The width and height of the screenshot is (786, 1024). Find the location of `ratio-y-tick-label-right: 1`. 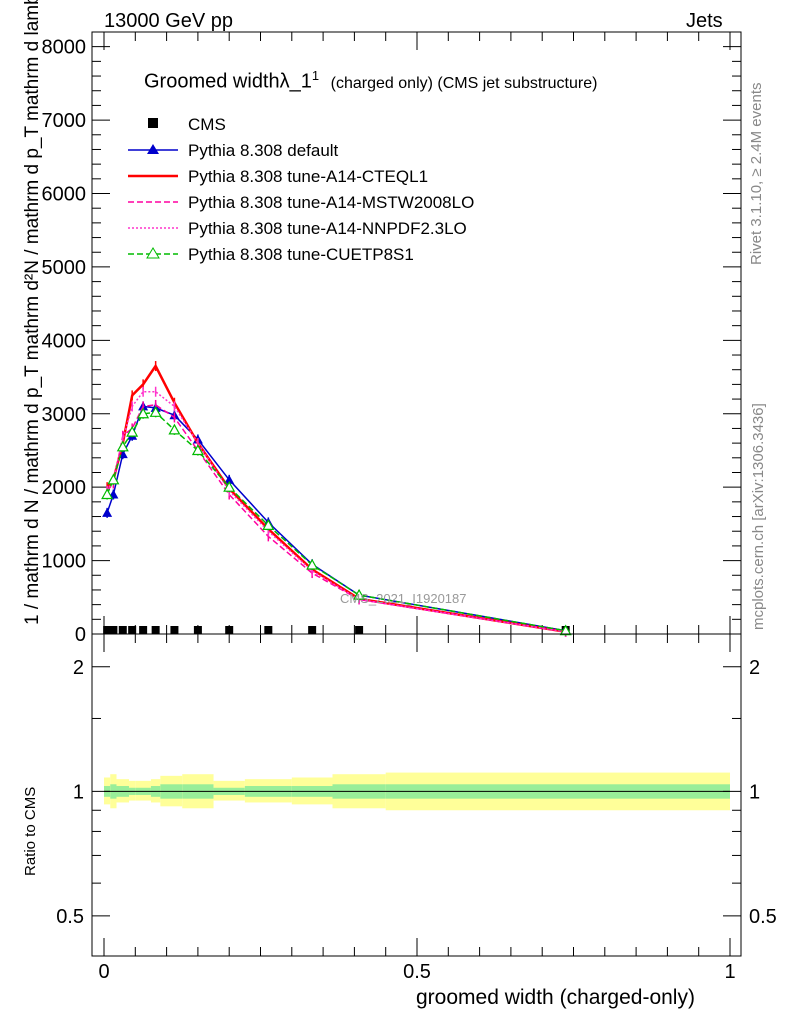

ratio-y-tick-label-right: 1 is located at coordinates (754, 792).